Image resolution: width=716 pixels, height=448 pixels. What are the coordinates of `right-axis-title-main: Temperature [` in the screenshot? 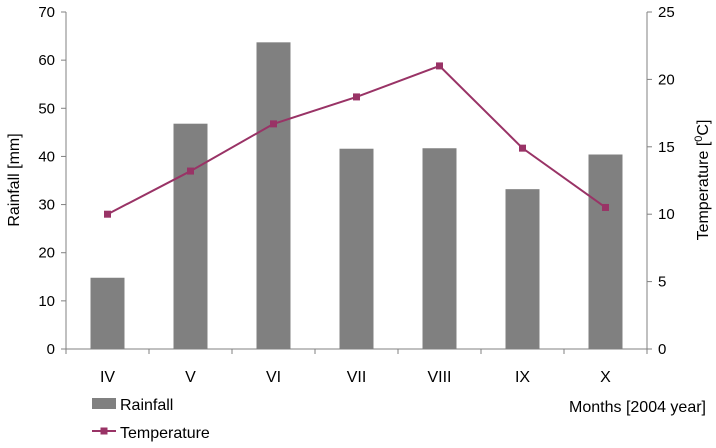 It's located at (703, 190).